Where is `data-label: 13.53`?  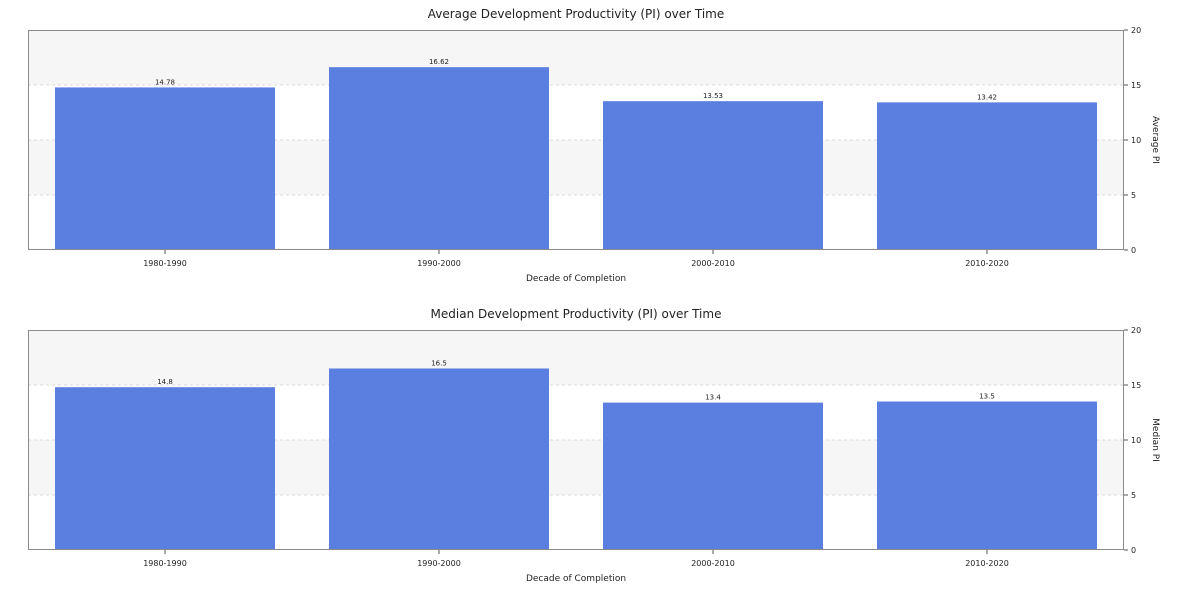
data-label: 13.53 is located at coordinates (713, 96).